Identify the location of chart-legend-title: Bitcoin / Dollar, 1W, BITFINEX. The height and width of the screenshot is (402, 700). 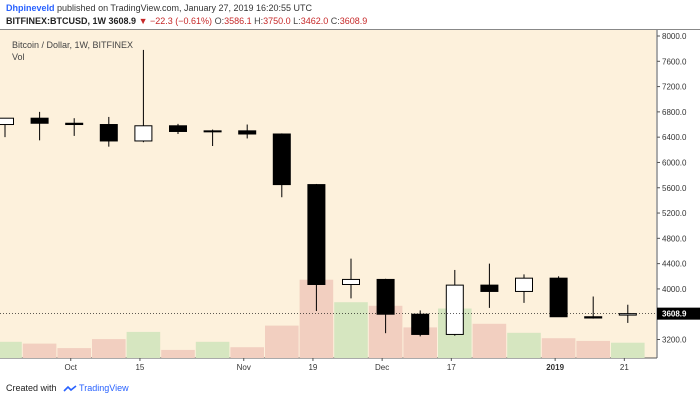
(73, 45).